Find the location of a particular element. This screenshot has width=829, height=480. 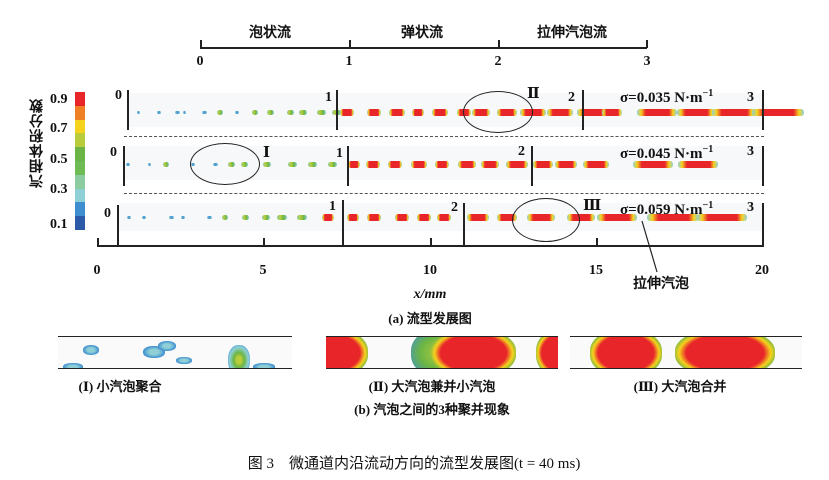

regime-tick-label: 2 is located at coordinates (498, 61).